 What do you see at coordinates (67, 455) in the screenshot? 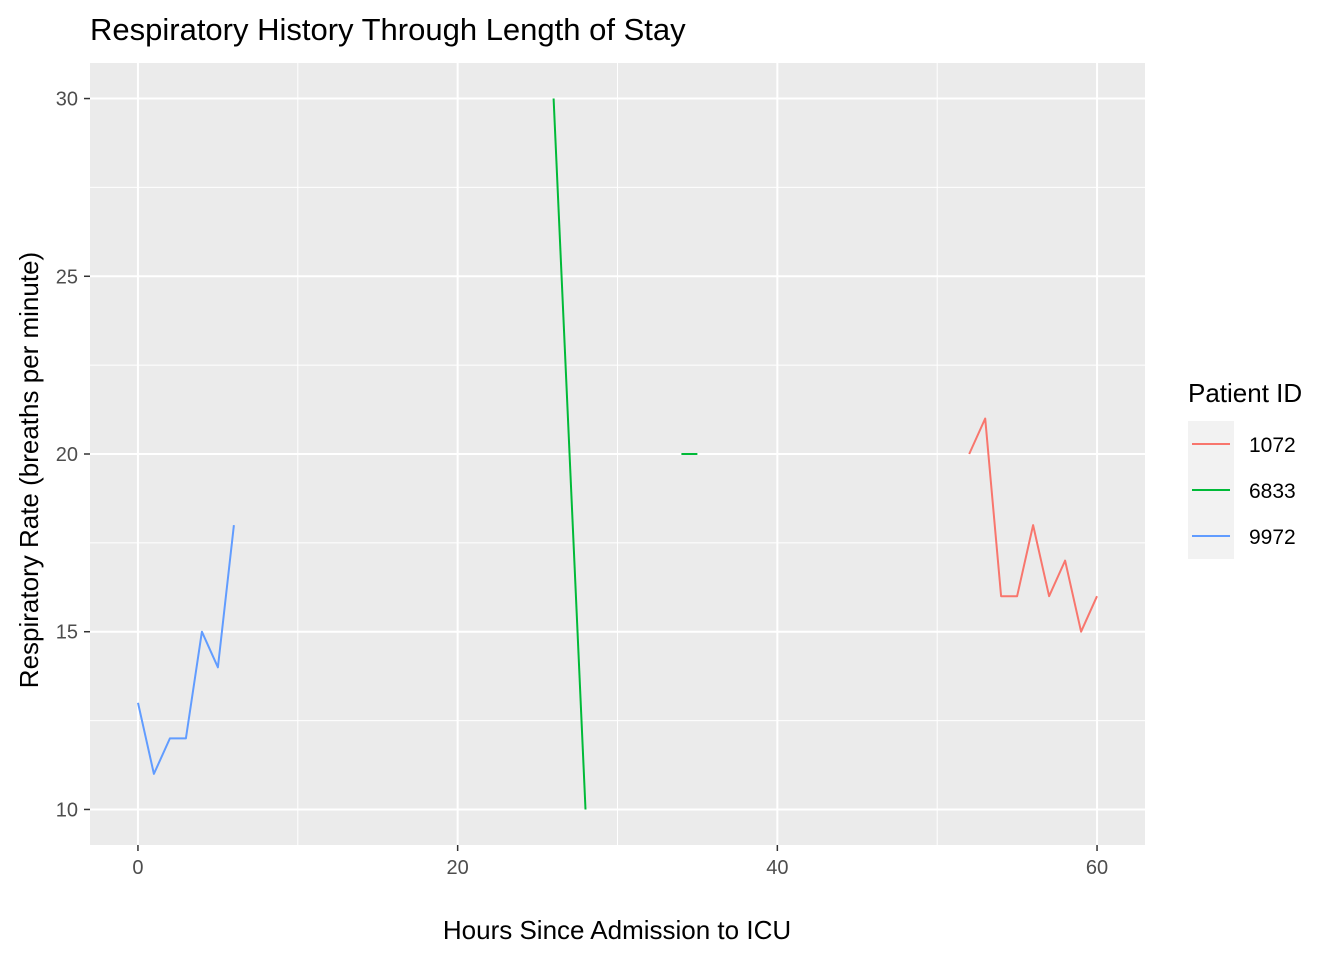
I see `y-tick-label: 20` at bounding box center [67, 455].